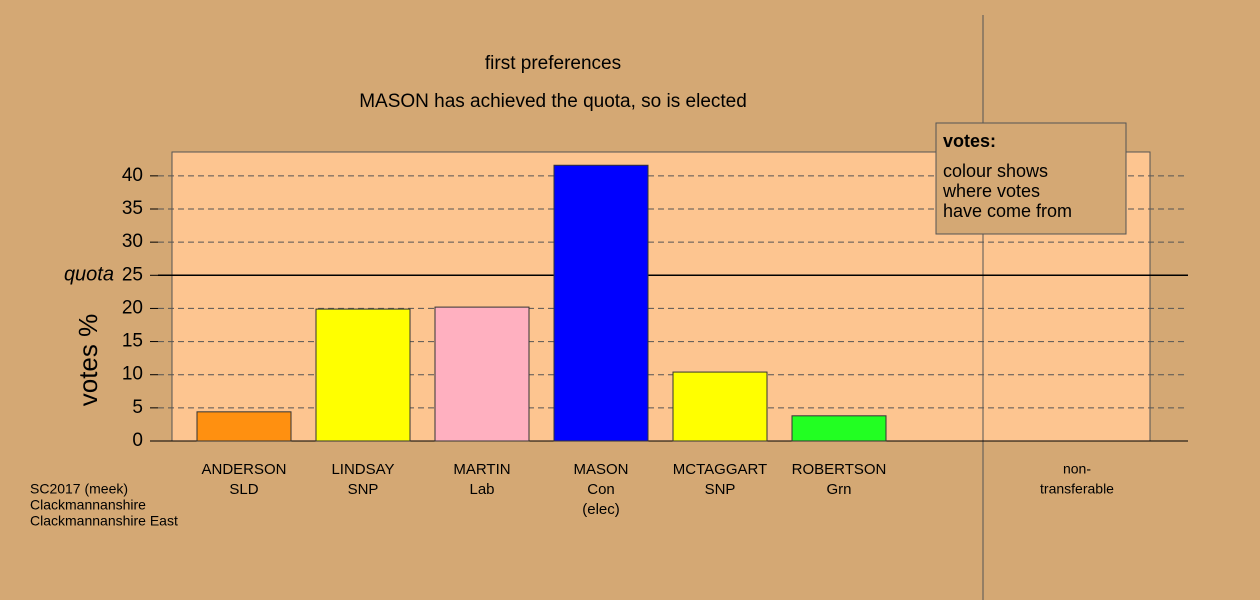 This screenshot has height=600, width=1260. What do you see at coordinates (79, 489) in the screenshot?
I see `footnote: SC2017 (meek)` at bounding box center [79, 489].